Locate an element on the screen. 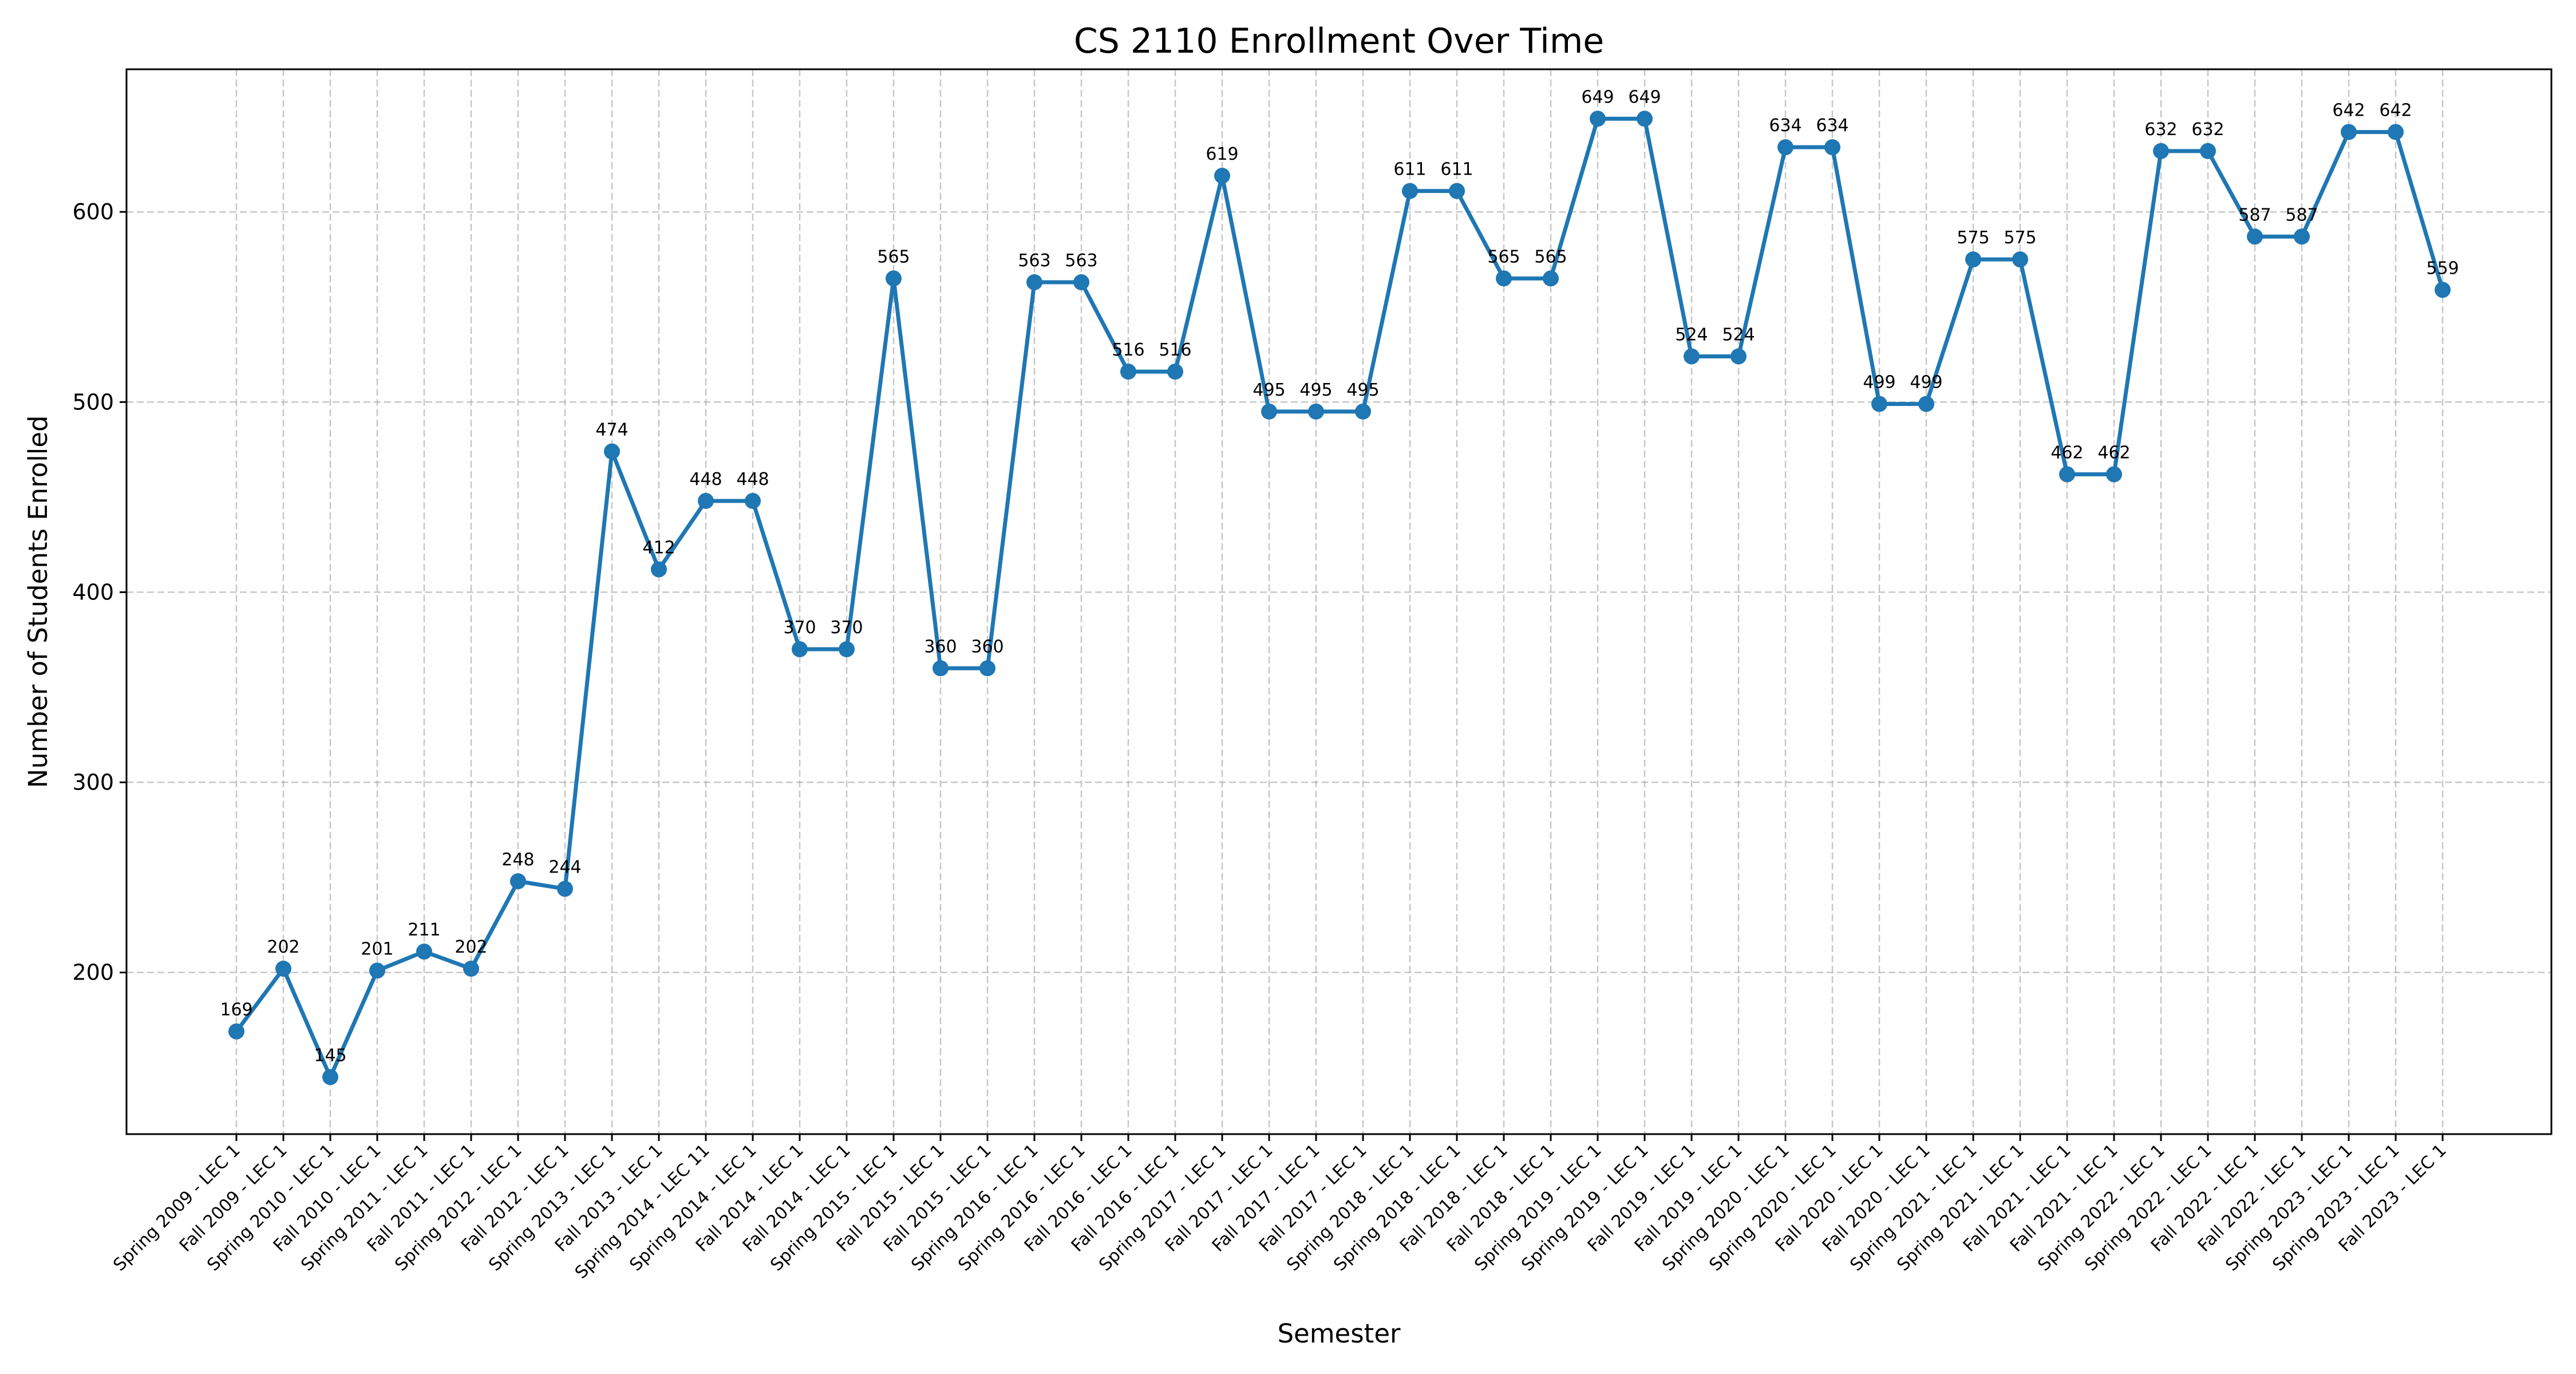  data-label: 619 is located at coordinates (1222, 154).